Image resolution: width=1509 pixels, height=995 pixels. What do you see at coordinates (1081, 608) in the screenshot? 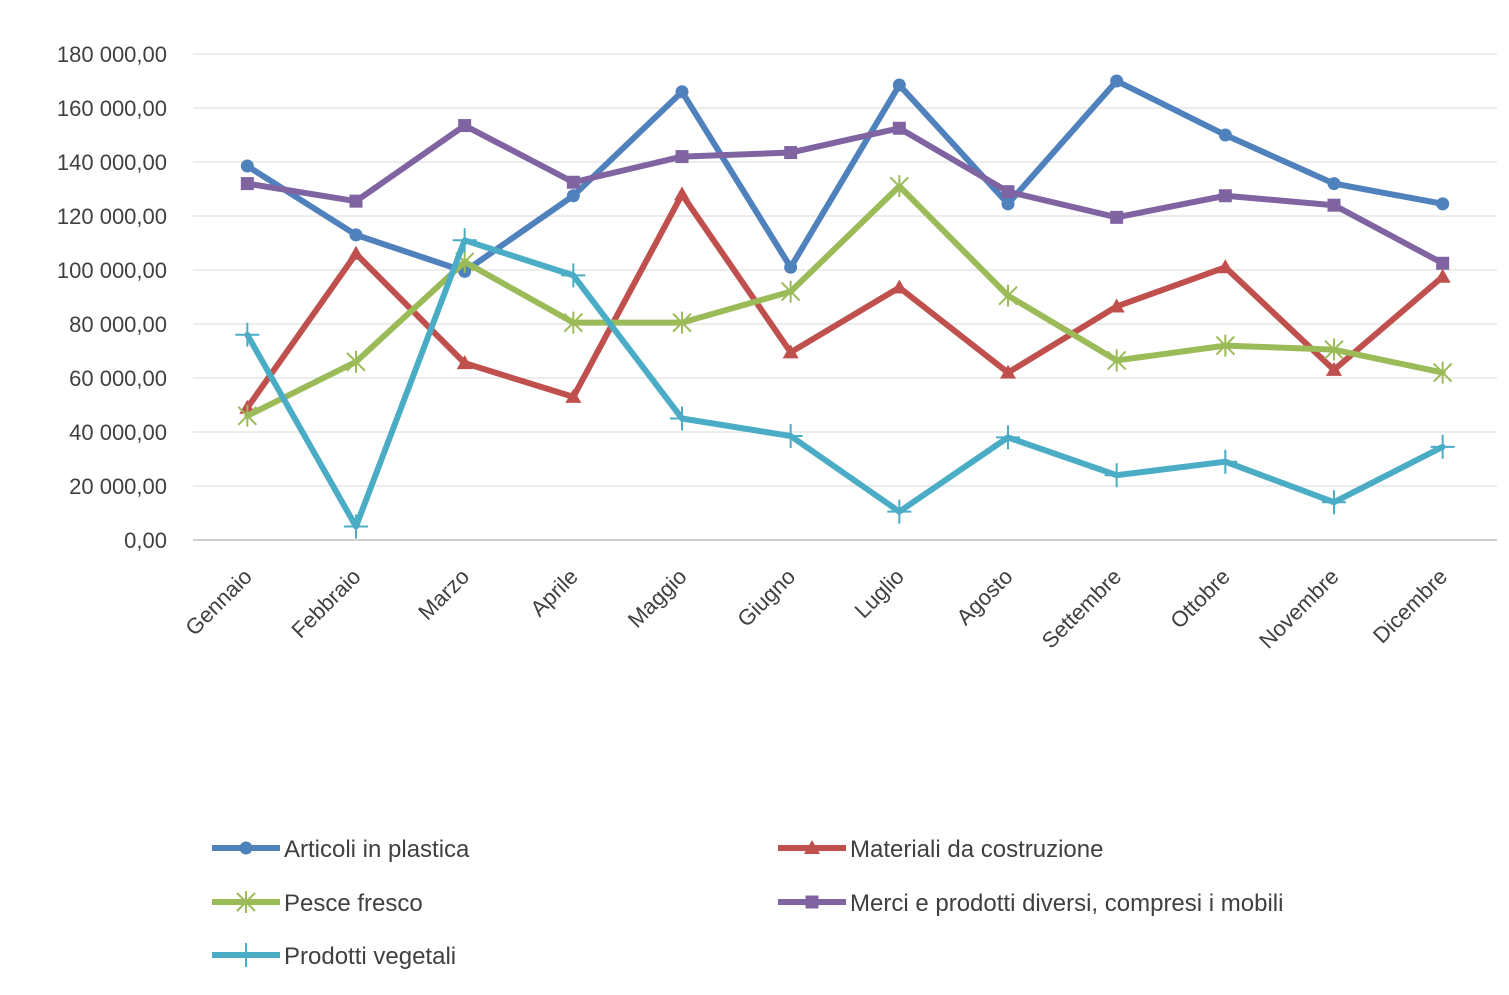
I see `x-tick-label: Settembre` at bounding box center [1081, 608].